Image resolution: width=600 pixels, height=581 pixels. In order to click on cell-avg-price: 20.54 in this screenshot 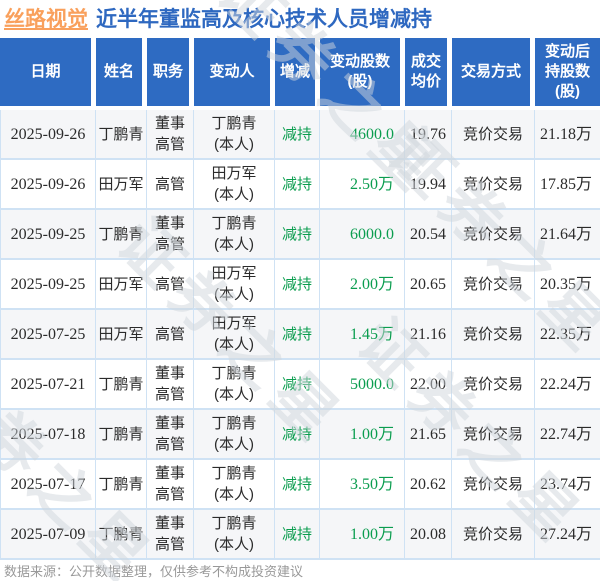, I will do `click(428, 235)`.